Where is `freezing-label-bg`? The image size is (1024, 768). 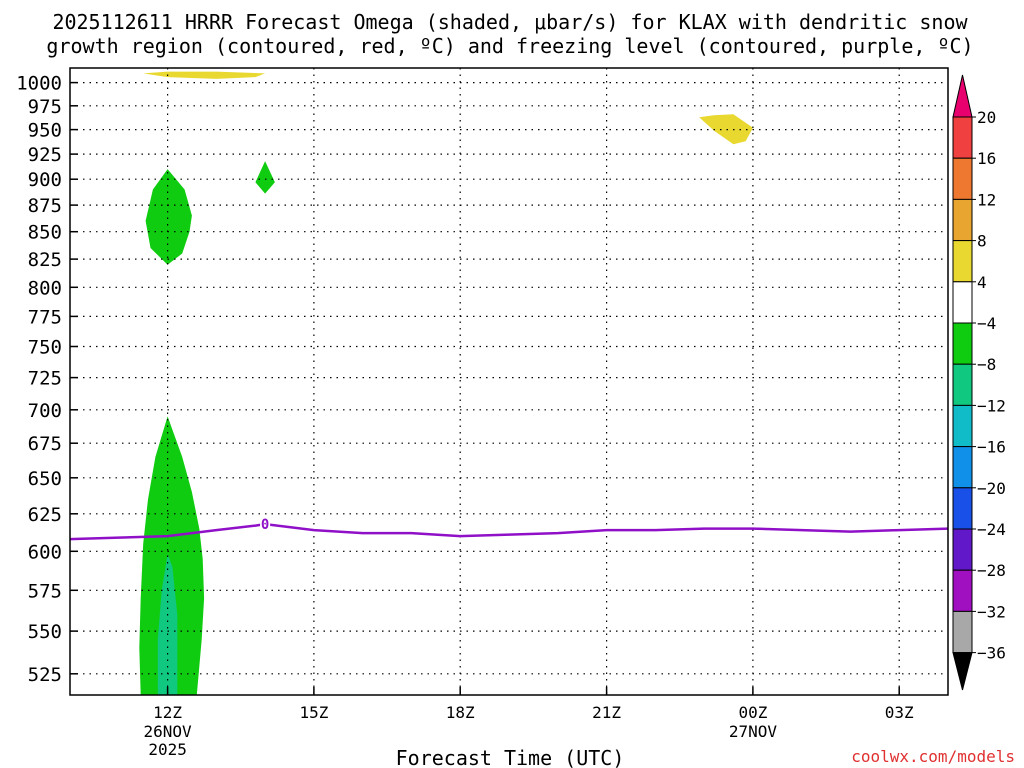
freezing-label-bg is located at coordinates (265, 523).